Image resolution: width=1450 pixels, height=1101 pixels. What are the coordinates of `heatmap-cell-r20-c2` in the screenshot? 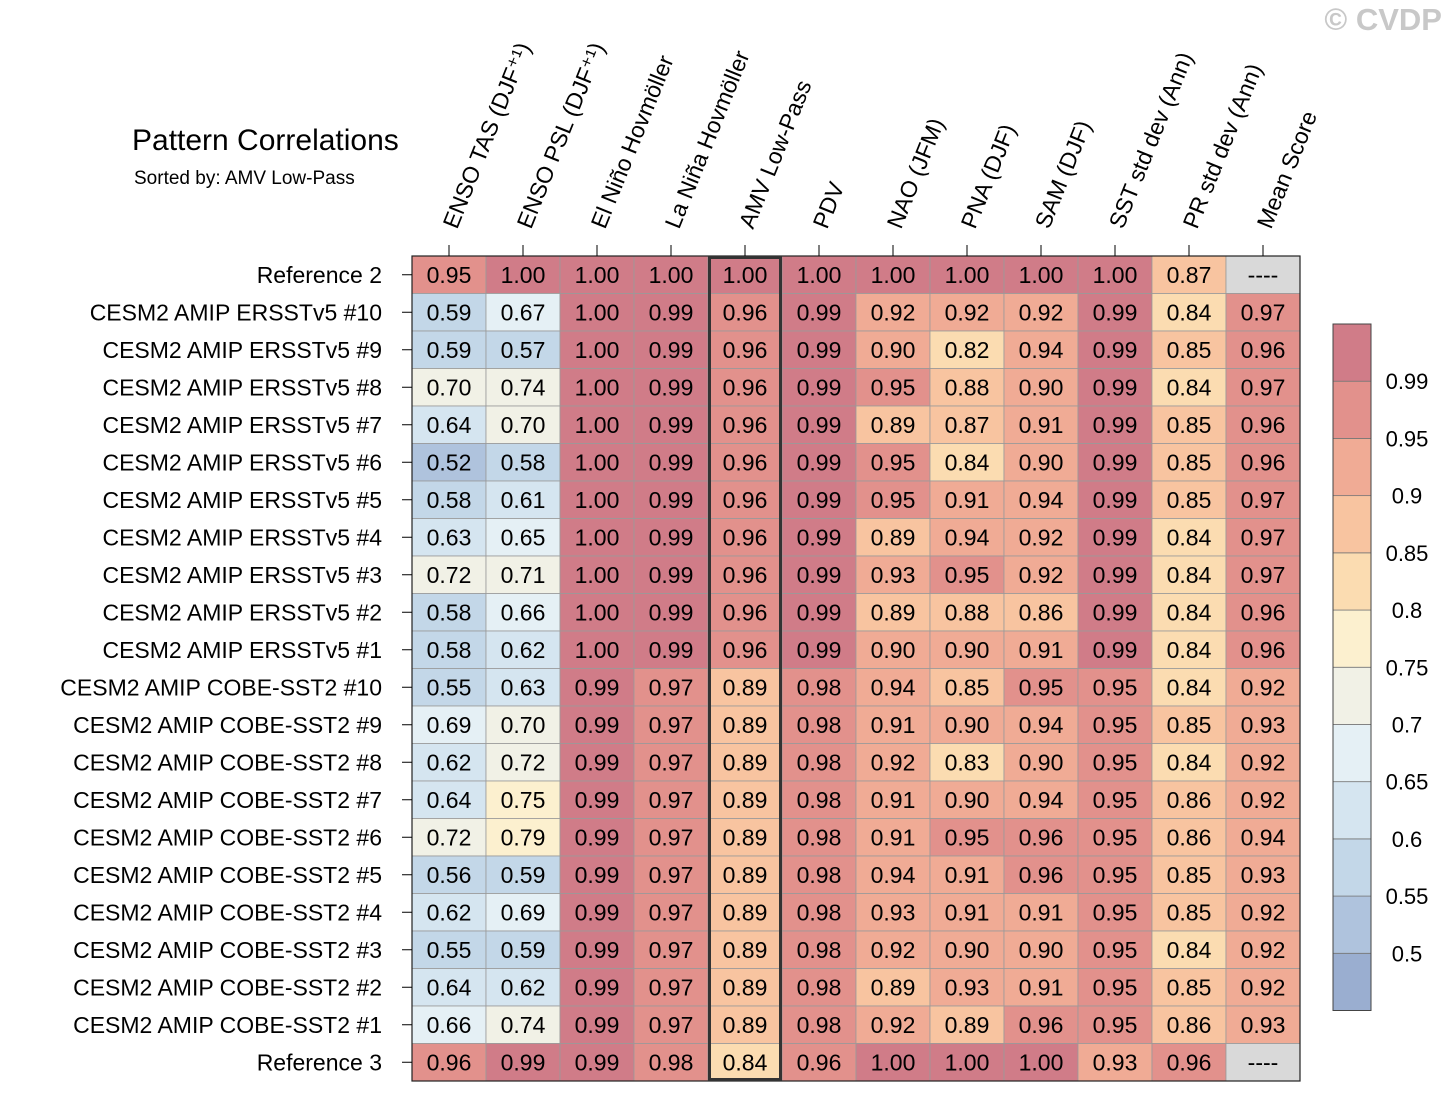 It's located at (523, 987).